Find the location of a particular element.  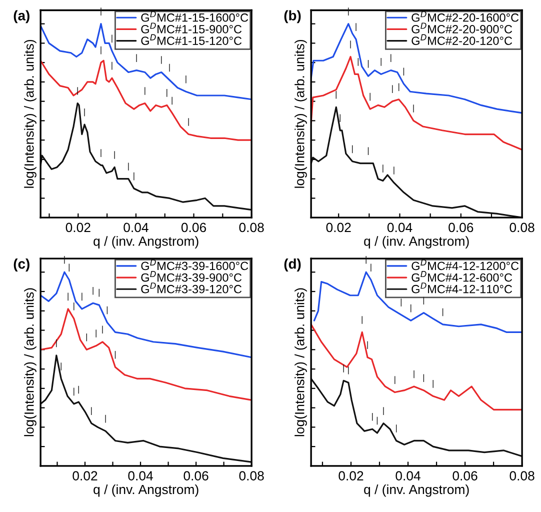

chart-title: (a) is located at coordinates (22, 17).